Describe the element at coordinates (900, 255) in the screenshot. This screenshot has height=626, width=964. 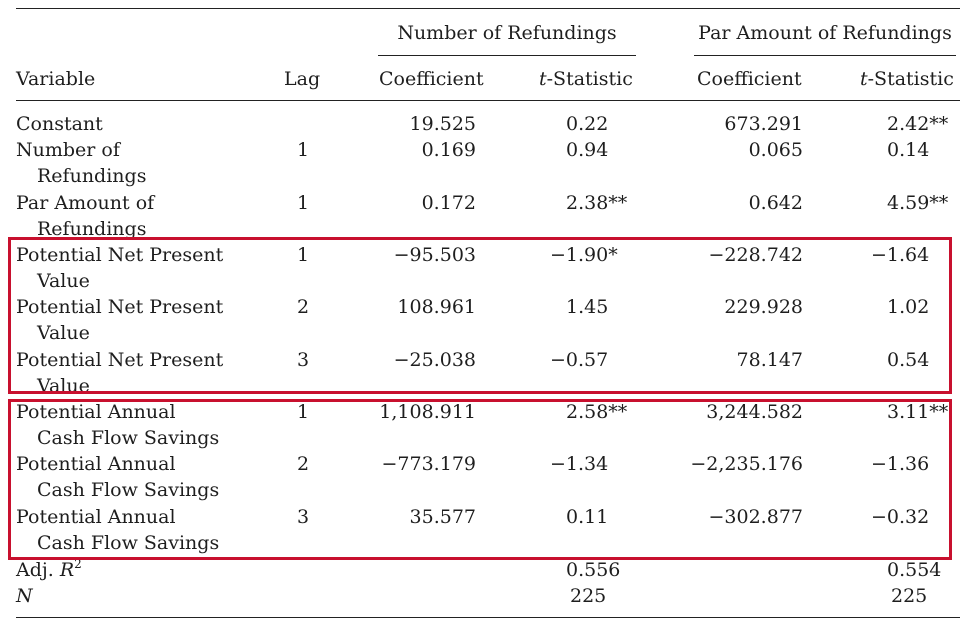
I see `row-t2: −1.64` at that location.